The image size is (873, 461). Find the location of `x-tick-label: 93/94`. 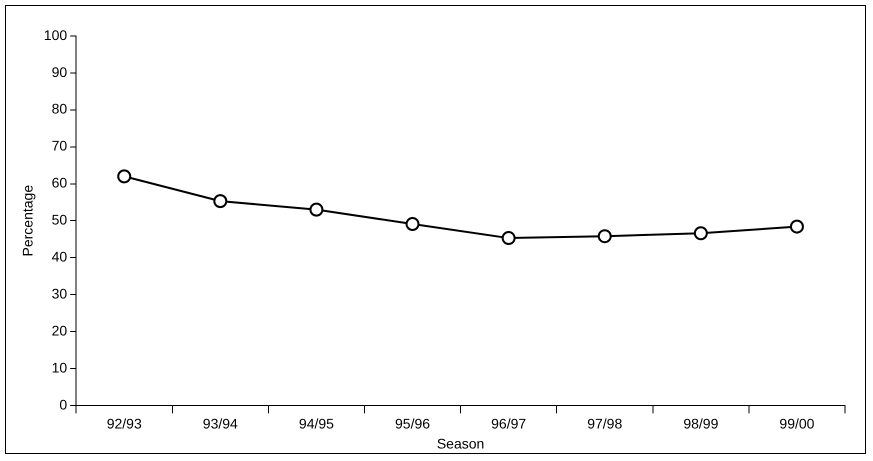

x-tick-label: 93/94 is located at coordinates (220, 424).